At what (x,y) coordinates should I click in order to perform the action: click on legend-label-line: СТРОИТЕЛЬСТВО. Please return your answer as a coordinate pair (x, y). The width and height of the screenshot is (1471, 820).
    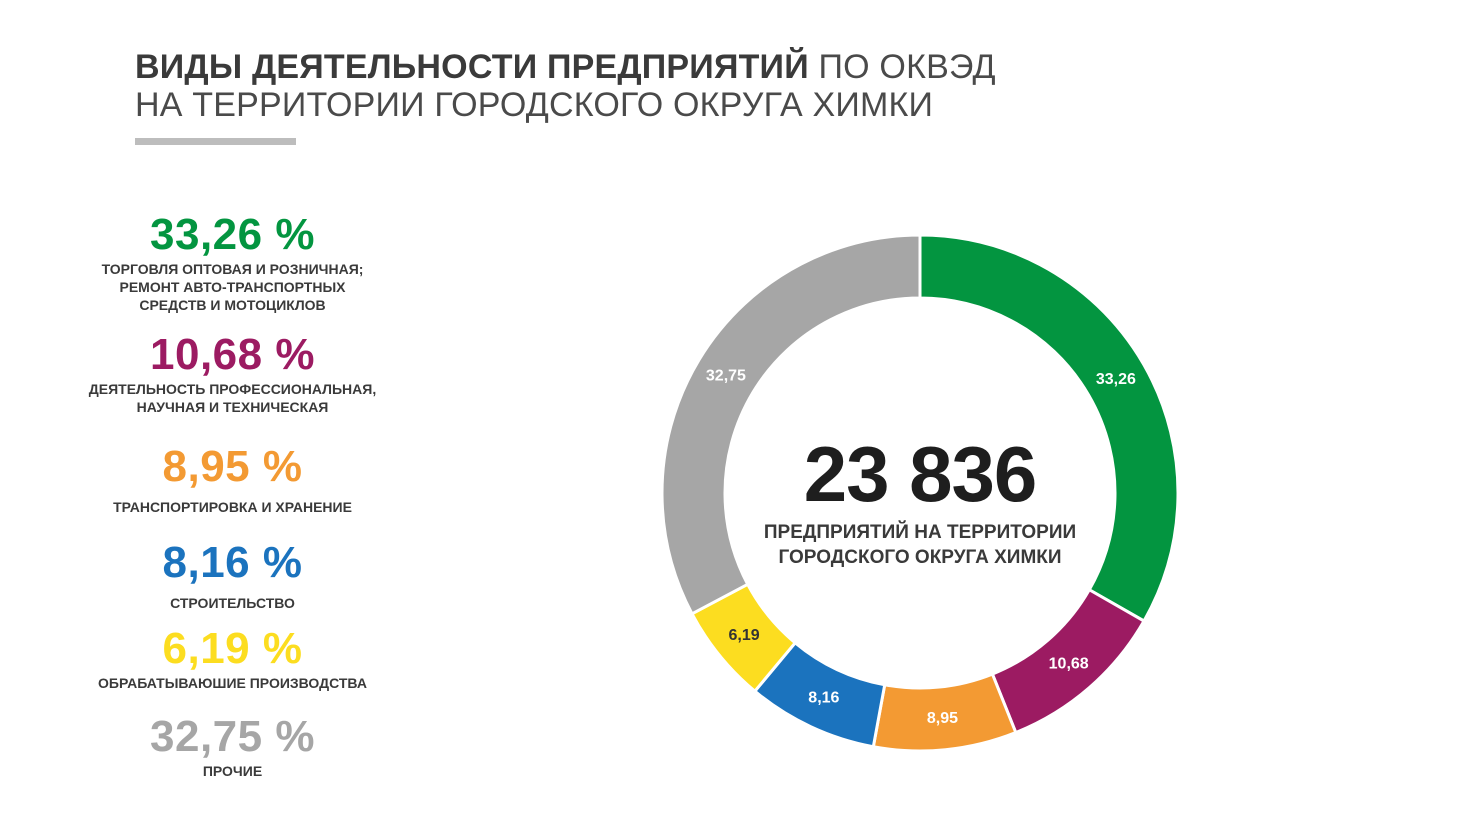
    Looking at the image, I should click on (232, 603).